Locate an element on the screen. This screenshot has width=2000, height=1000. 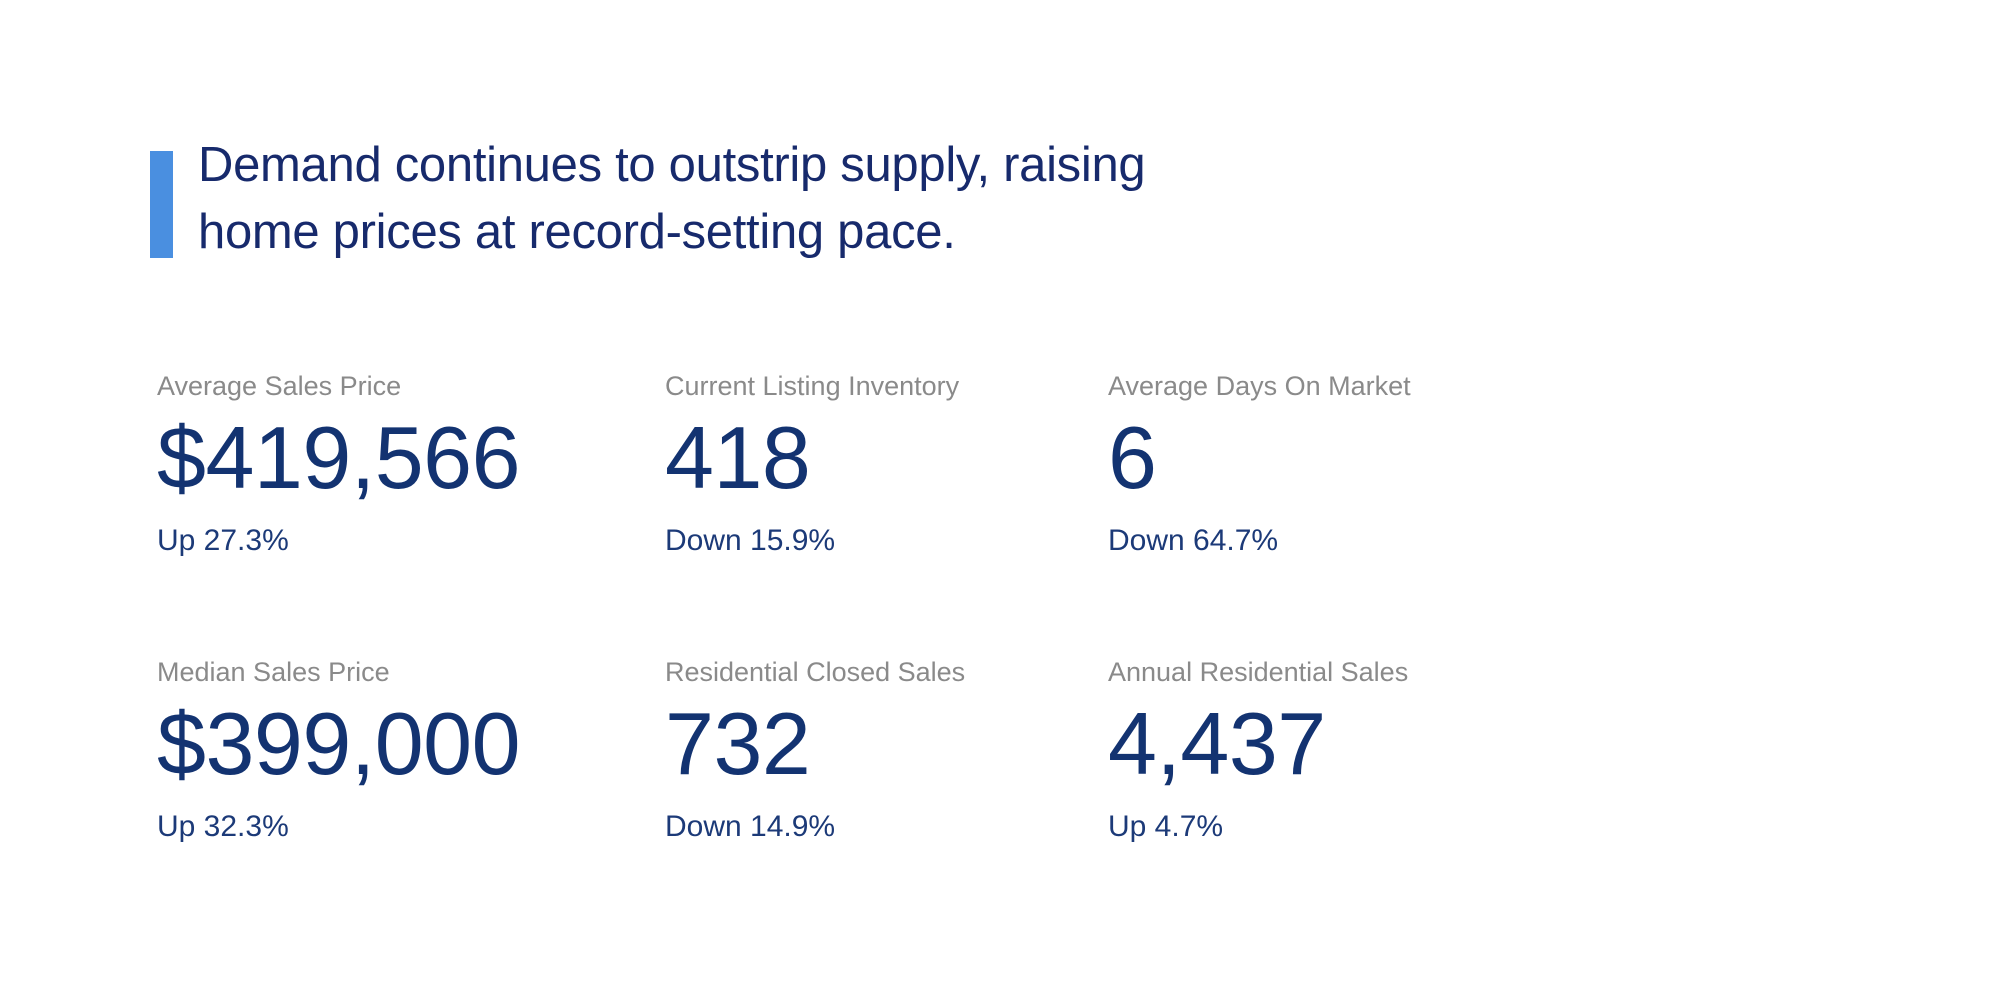
stat-change: Up 32.3% is located at coordinates (223, 826).